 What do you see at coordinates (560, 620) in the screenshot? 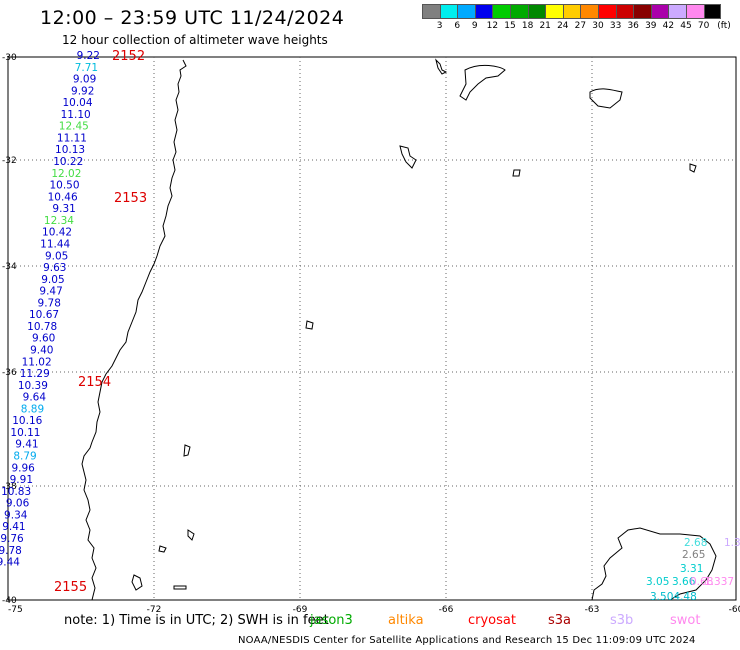
I see `satellite-label-s3a: s3a` at bounding box center [560, 620].